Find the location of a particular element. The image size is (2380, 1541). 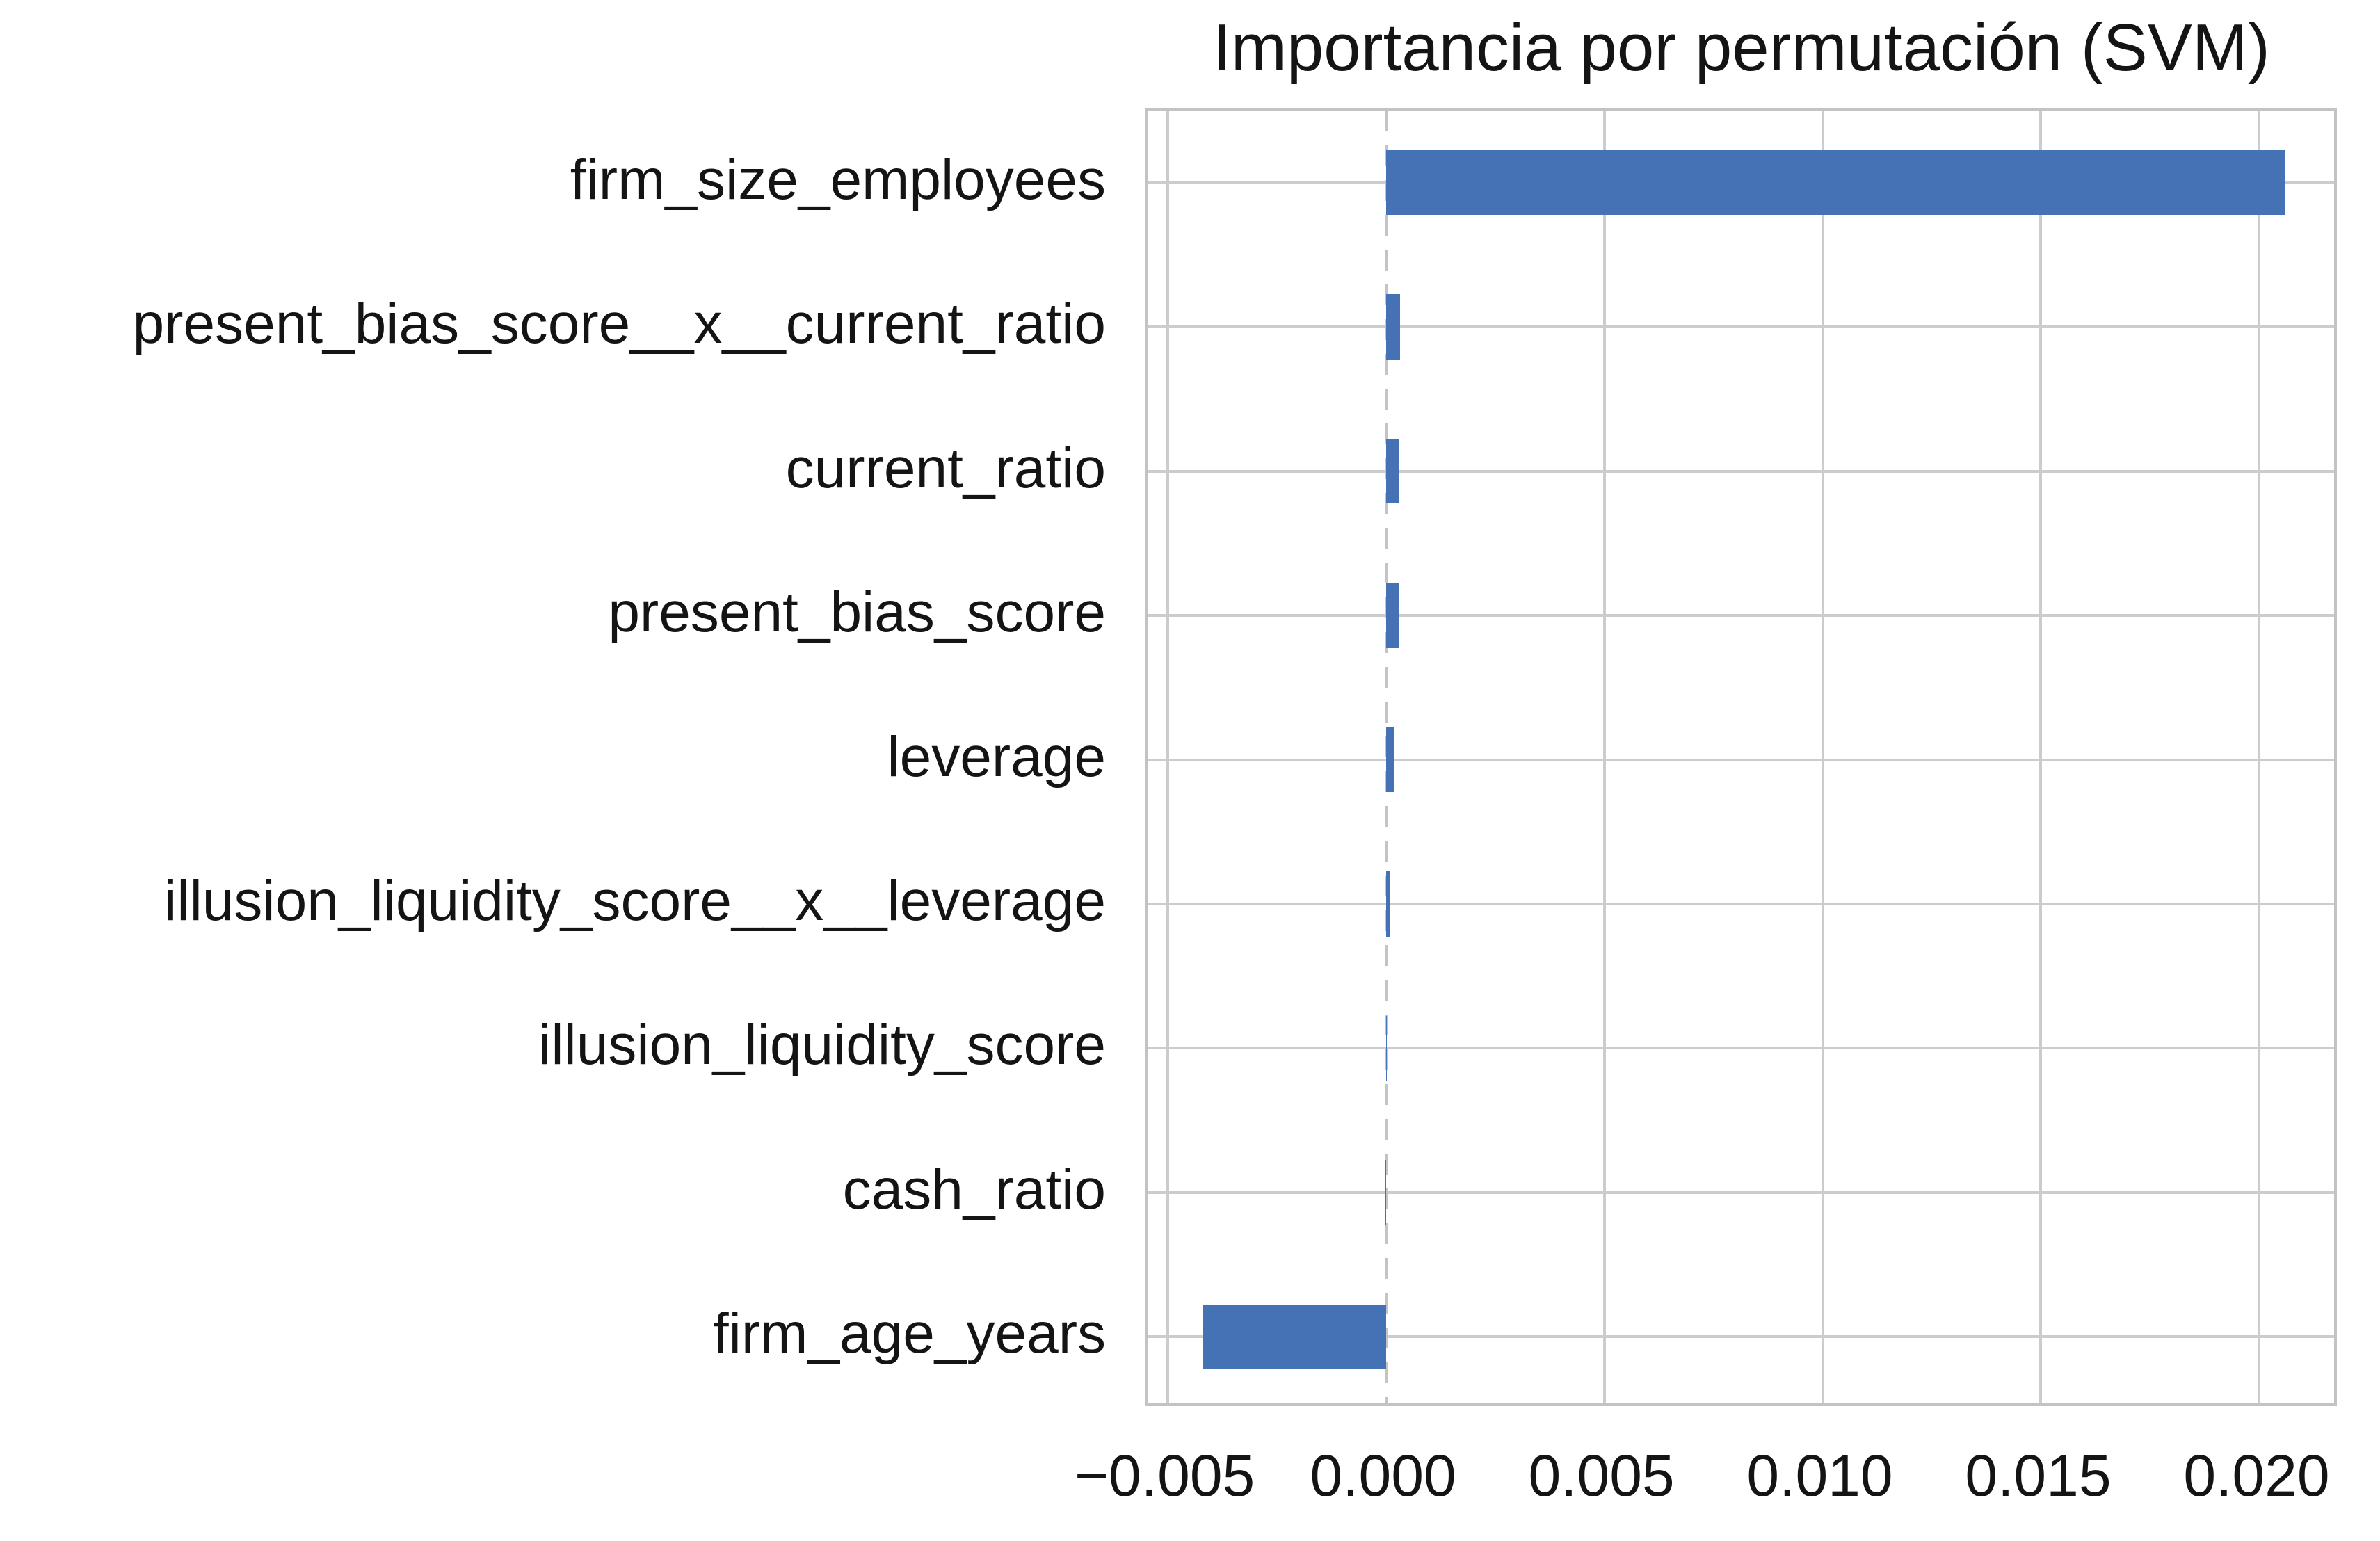

y-tick-label: current_ratio is located at coordinates (945, 468).